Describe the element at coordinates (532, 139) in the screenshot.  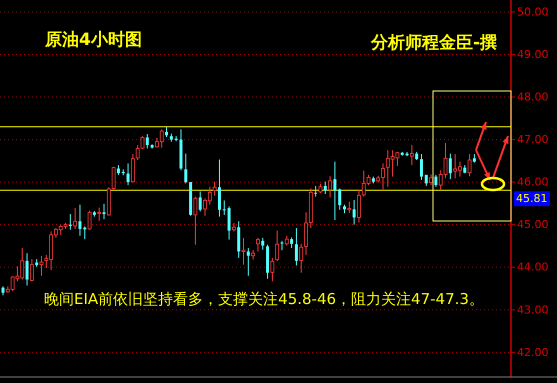
I see `y-tick-label: 47.00` at that location.